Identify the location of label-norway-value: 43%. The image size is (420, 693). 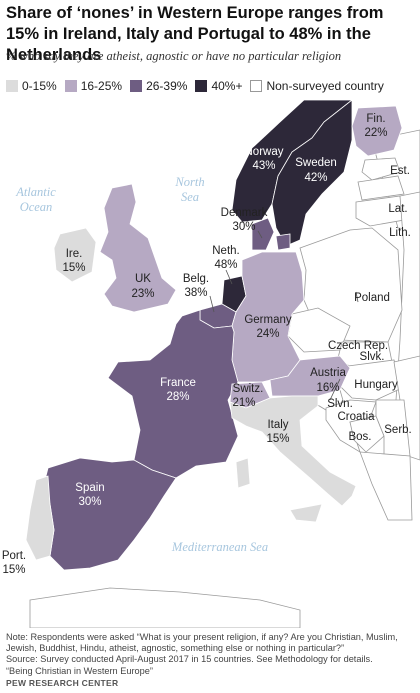
(263, 166).